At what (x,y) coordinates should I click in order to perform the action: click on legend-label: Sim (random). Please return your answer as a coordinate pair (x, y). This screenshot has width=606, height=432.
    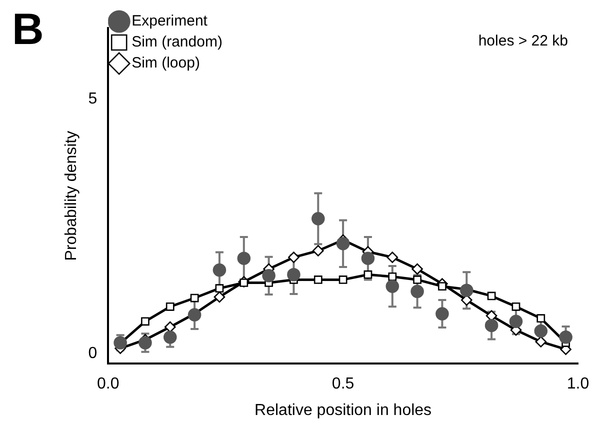
    Looking at the image, I should click on (177, 42).